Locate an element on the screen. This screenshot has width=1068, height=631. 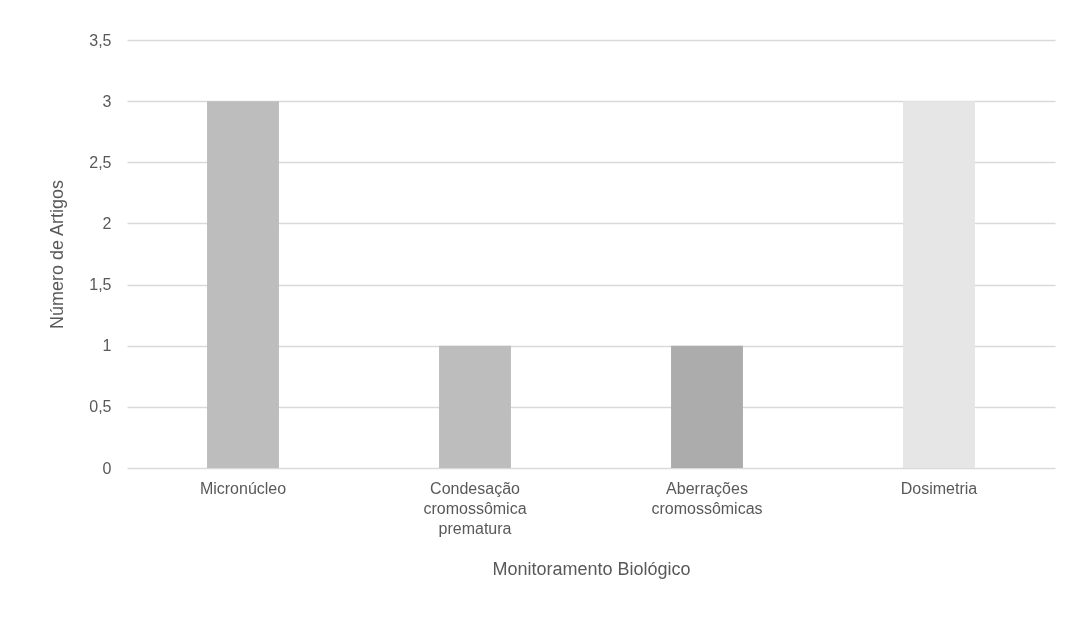
y-tick-label: 0,5 is located at coordinates (100, 407).